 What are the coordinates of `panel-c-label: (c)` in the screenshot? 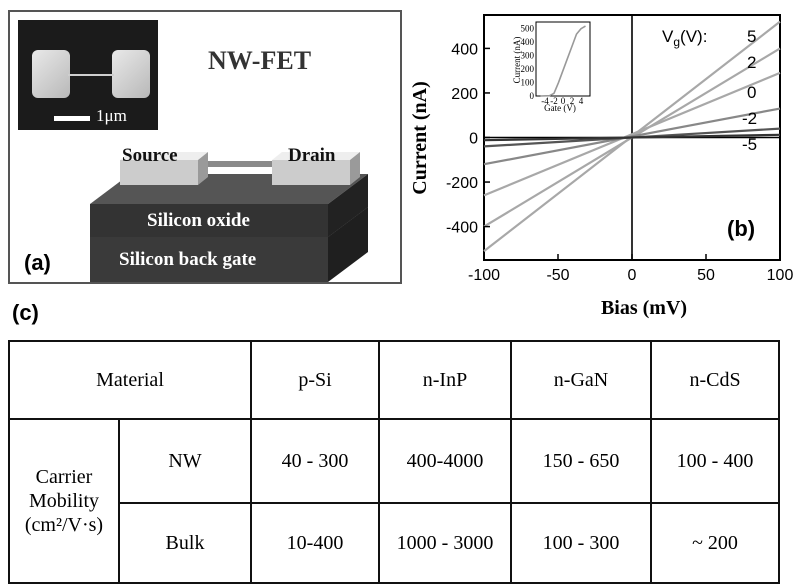 It's located at (25, 312).